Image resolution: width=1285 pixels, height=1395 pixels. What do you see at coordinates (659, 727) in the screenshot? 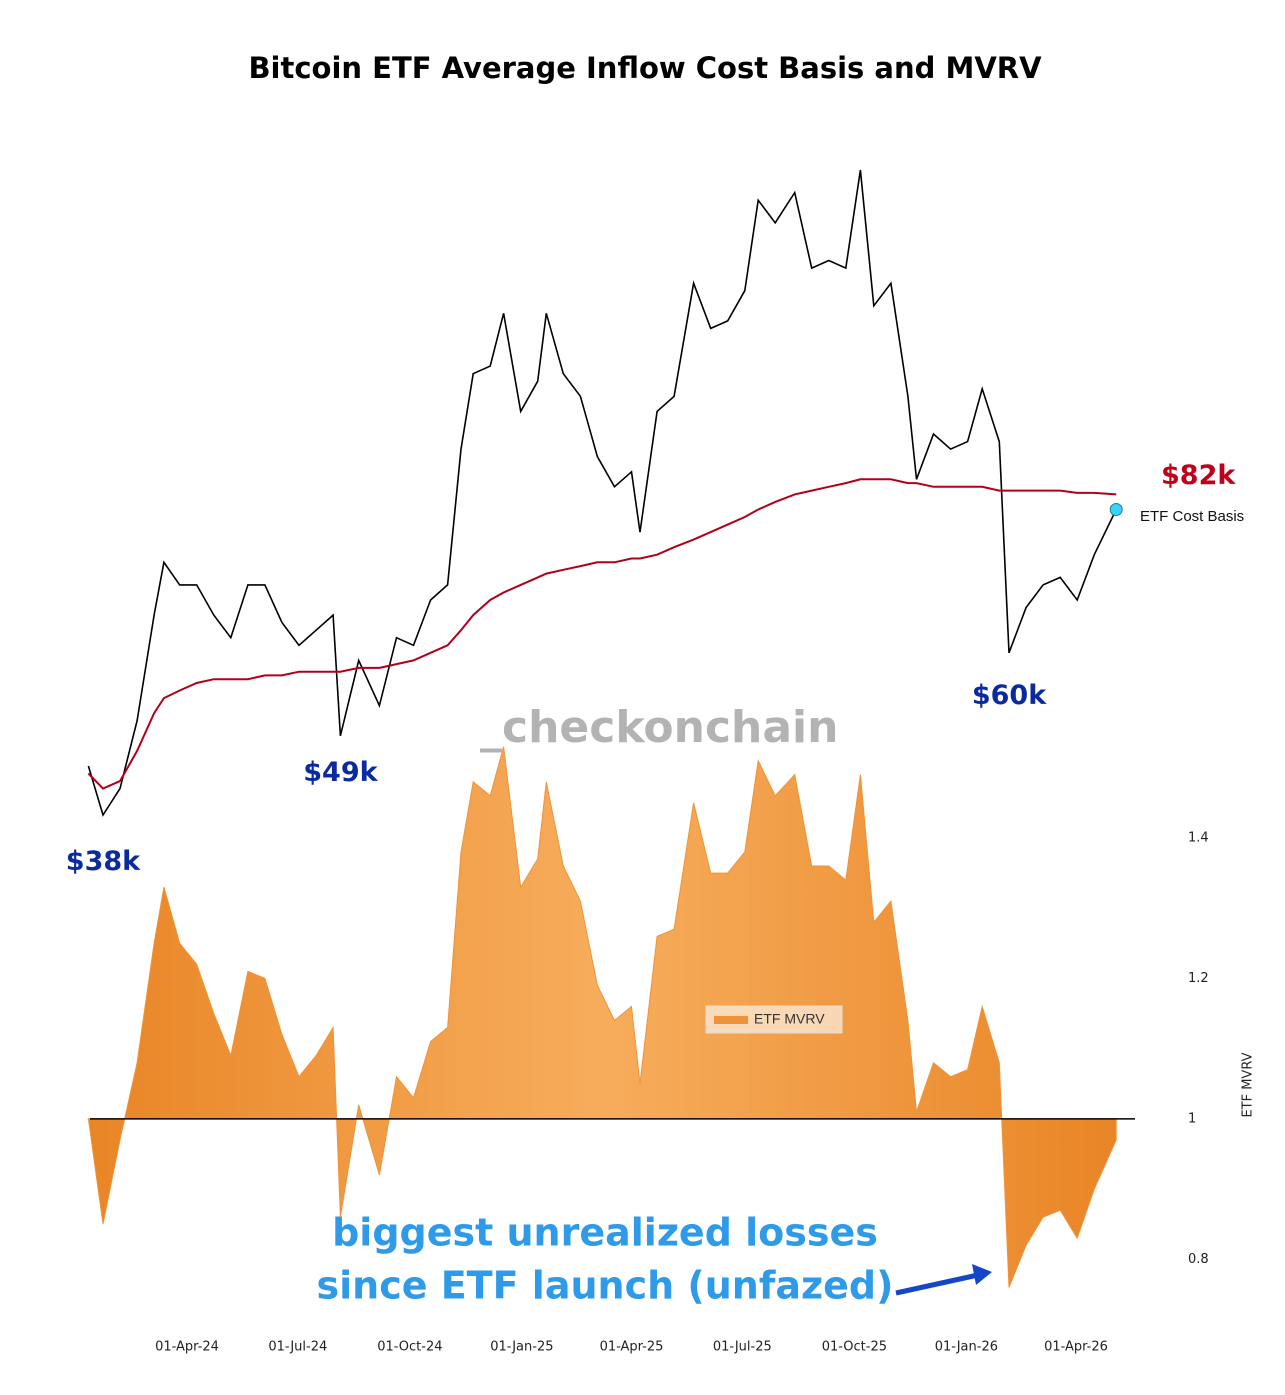
I see `watermark: _checkonchain` at bounding box center [659, 727].